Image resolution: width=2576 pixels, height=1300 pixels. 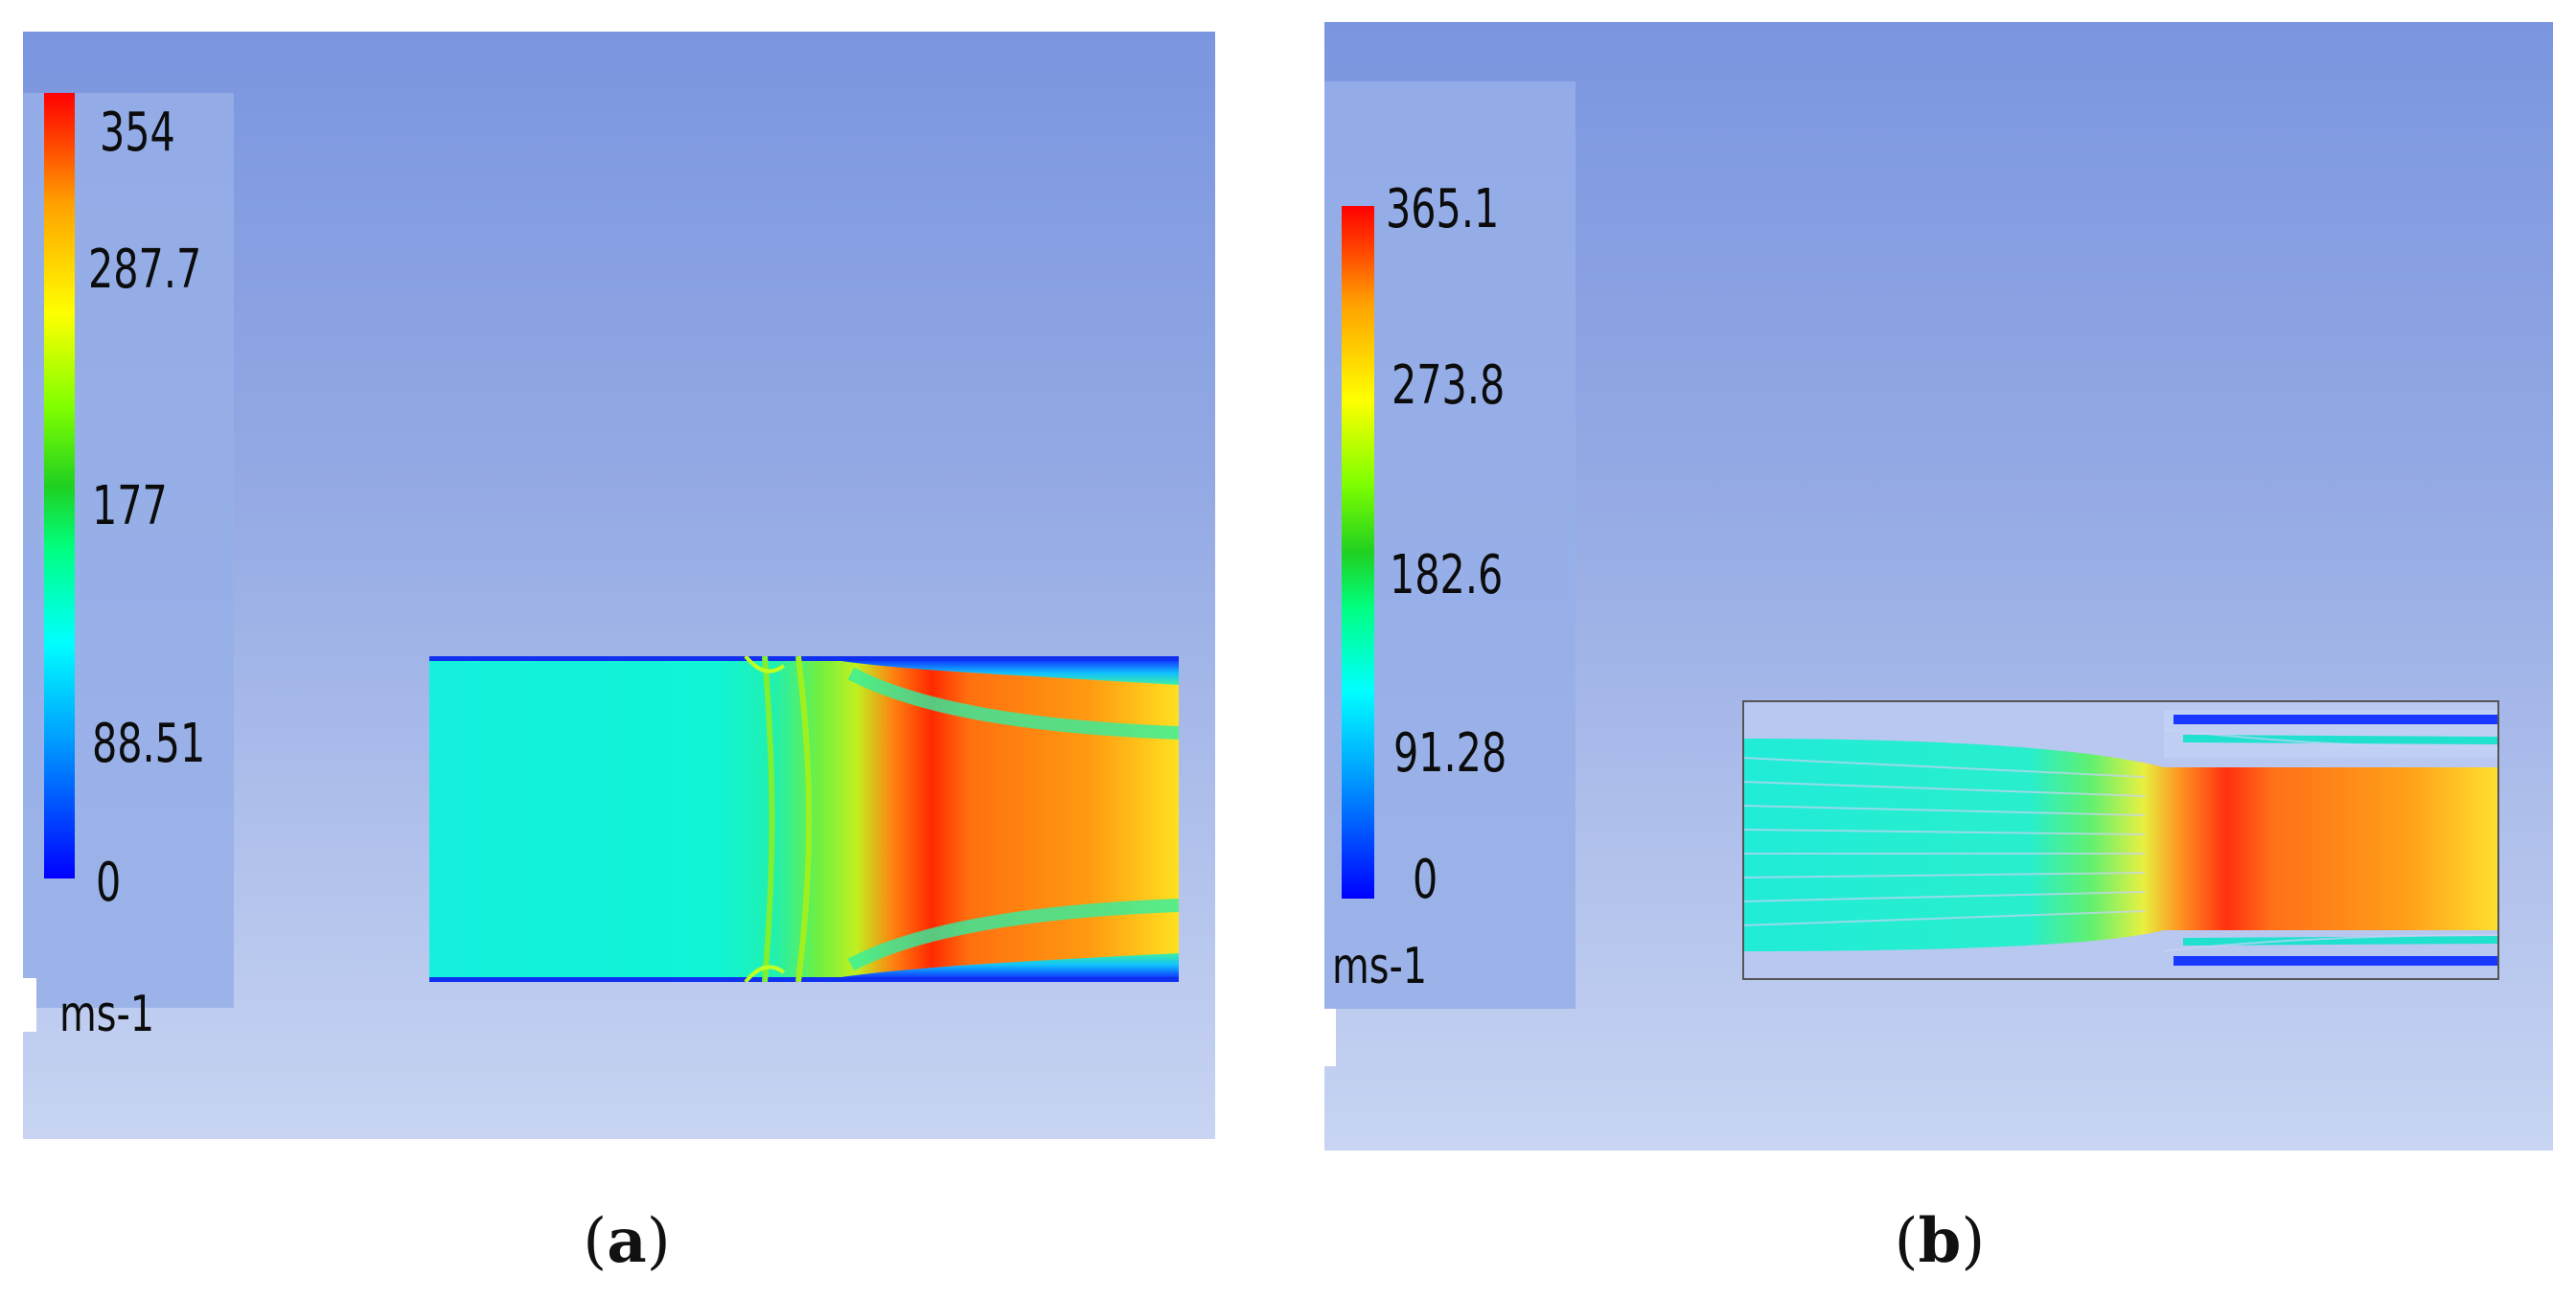 I want to click on legend-tick-b-2: 273.8, so click(x=1449, y=385).